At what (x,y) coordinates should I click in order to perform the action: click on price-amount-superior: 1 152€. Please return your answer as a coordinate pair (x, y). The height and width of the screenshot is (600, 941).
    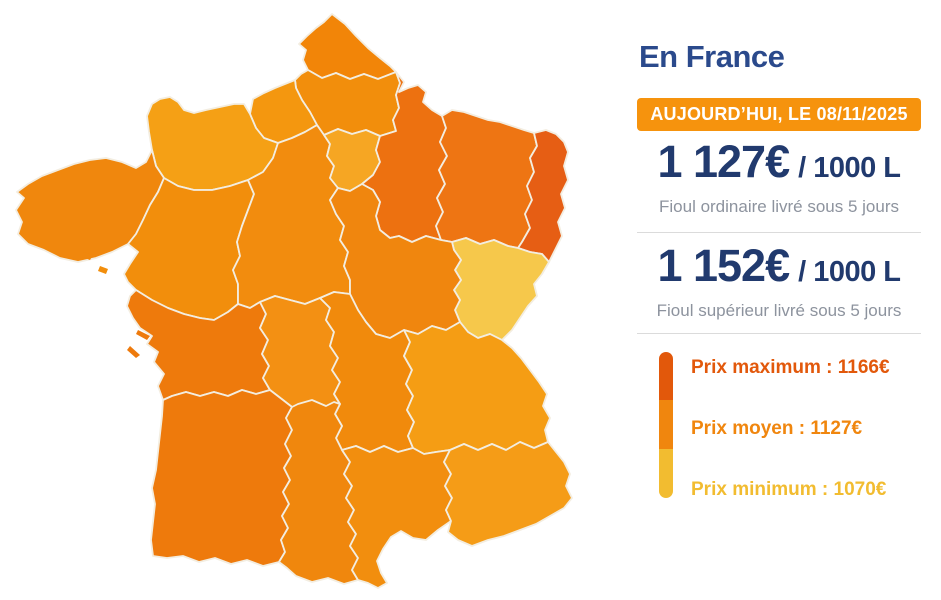
    Looking at the image, I should click on (723, 265).